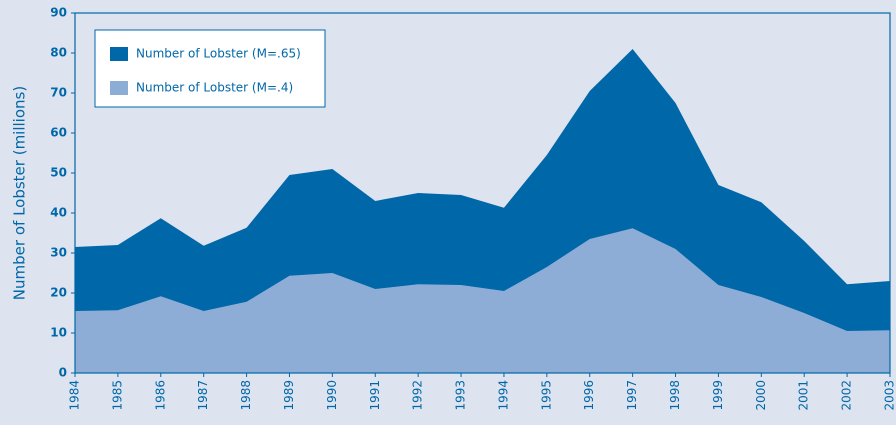 The width and height of the screenshot is (896, 425). I want to click on x-tick-label: 1992, so click(418, 395).